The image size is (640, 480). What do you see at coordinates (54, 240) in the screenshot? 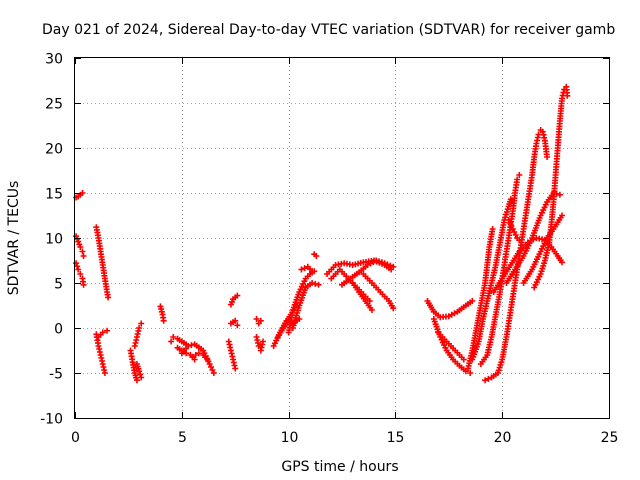
I see `y-tick-label: 10` at bounding box center [54, 240].